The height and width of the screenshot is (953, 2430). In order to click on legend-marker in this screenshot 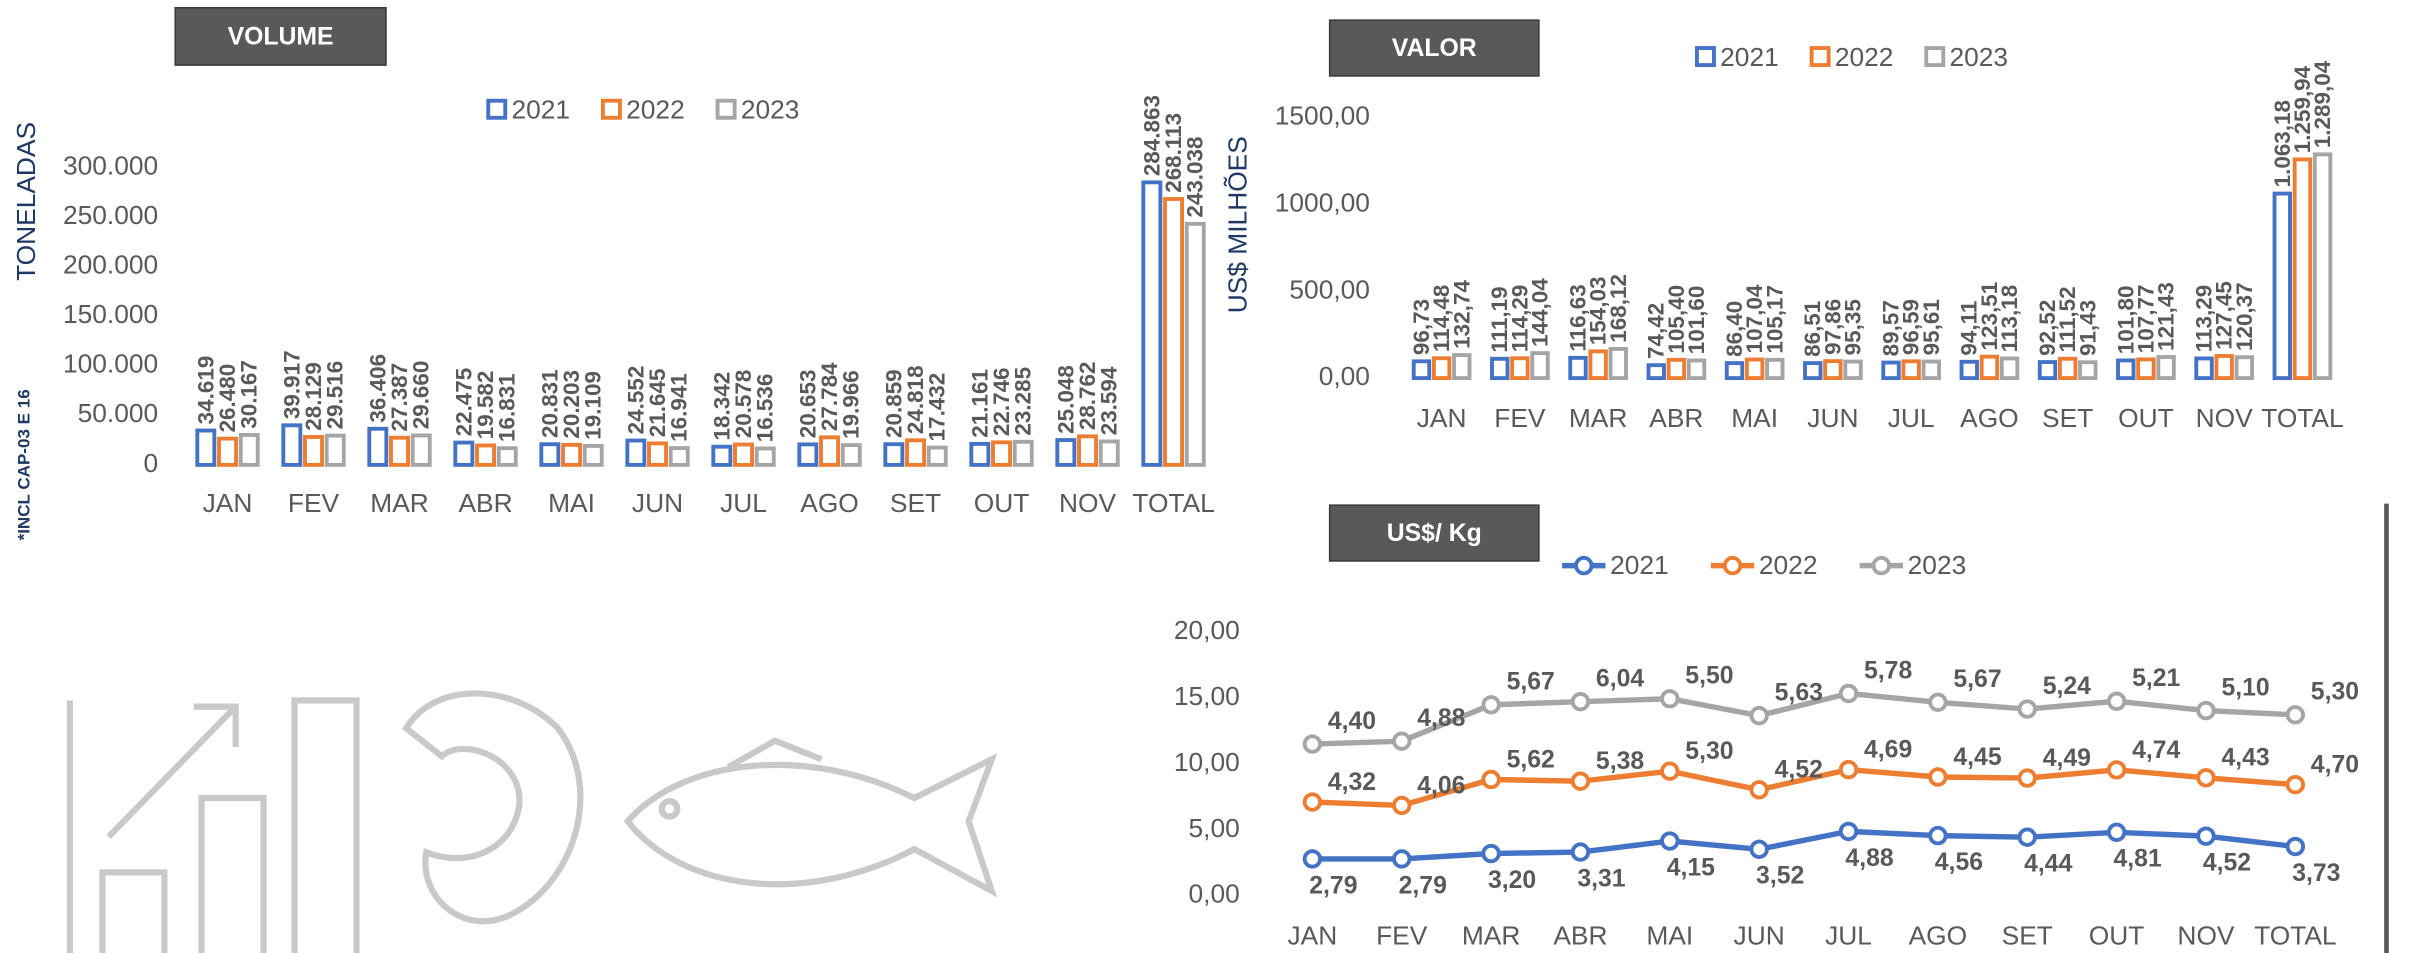, I will do `click(1584, 565)`.